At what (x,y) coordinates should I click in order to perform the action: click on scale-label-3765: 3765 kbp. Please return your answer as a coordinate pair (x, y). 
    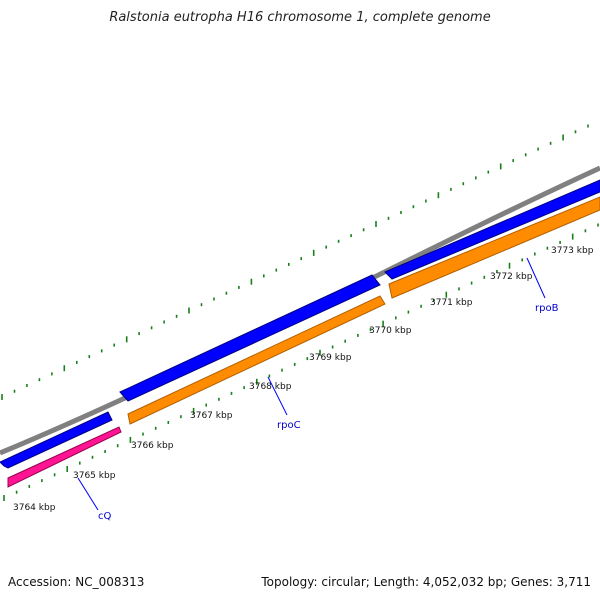
    Looking at the image, I should click on (94, 476).